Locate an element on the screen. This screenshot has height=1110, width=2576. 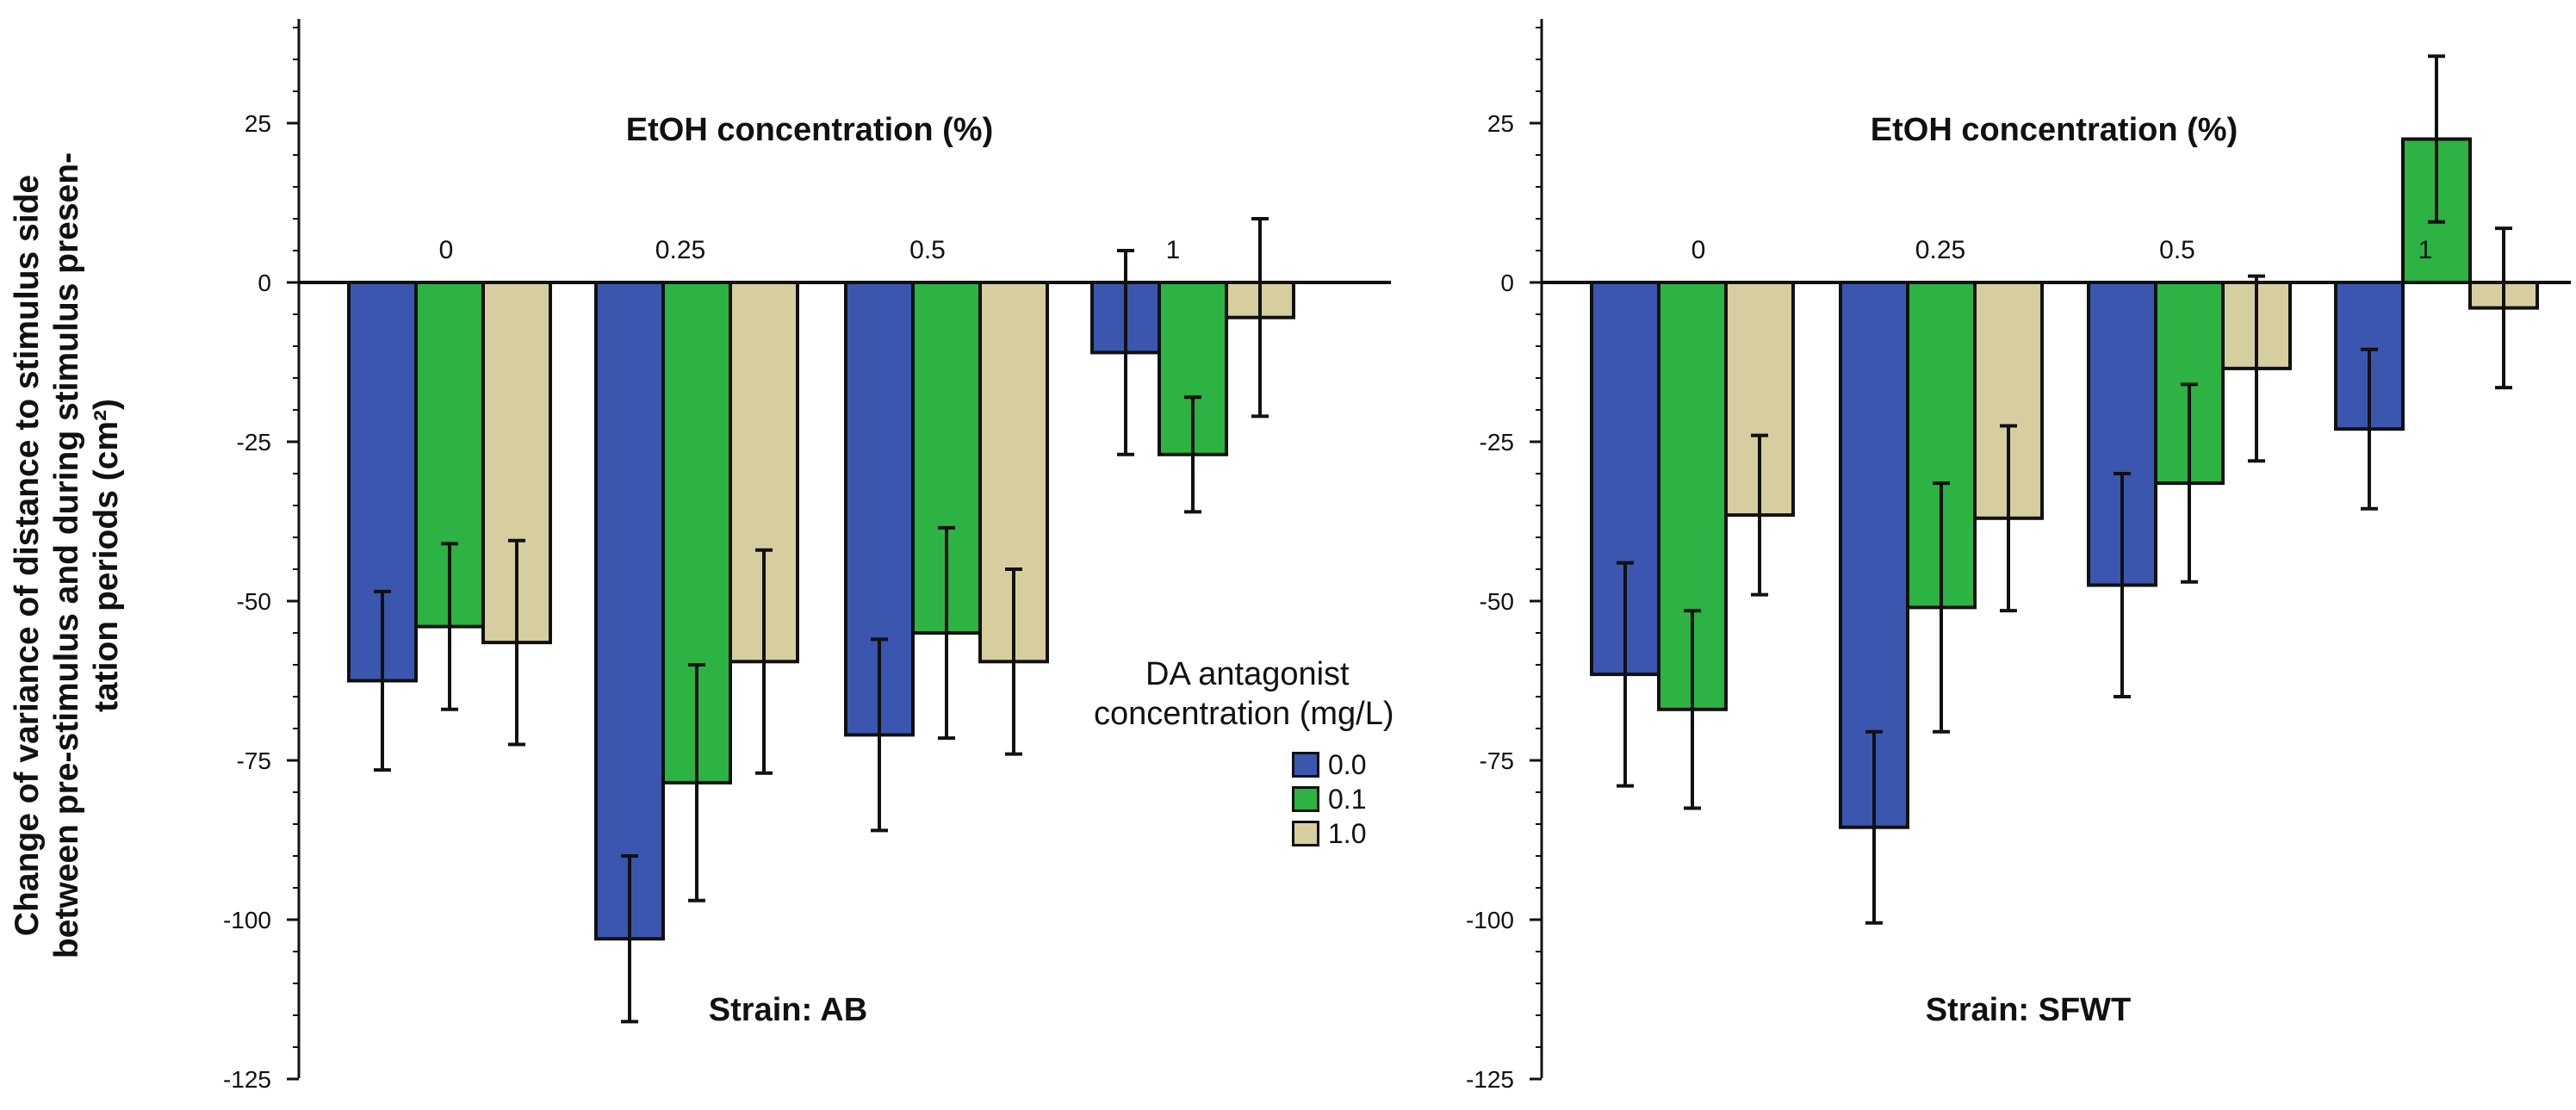
panel-2-category-label-1: 1 is located at coordinates (2425, 250).